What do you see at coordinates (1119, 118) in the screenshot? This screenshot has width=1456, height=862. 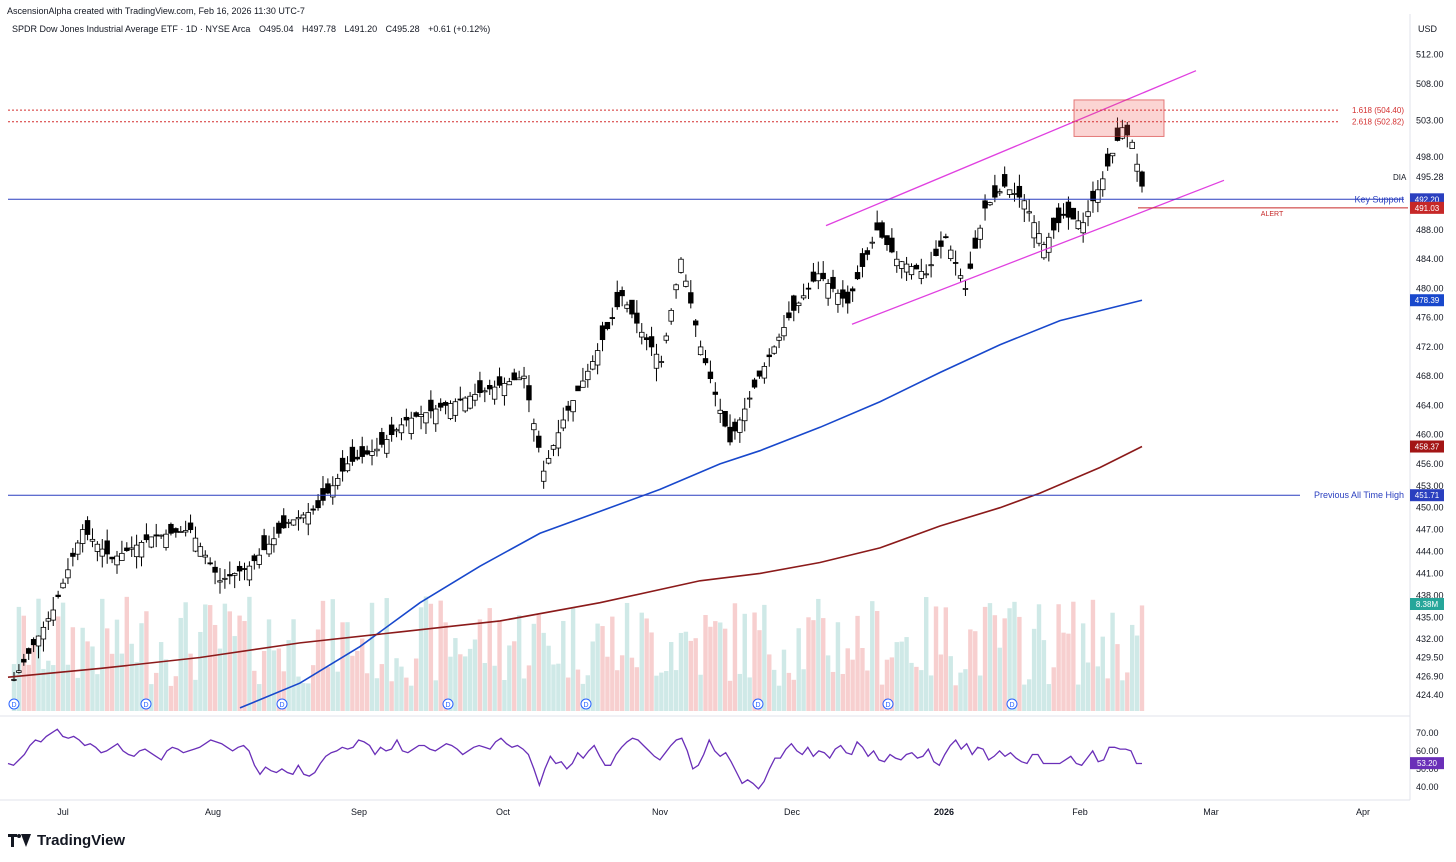 I see `resistance-zone-box` at bounding box center [1119, 118].